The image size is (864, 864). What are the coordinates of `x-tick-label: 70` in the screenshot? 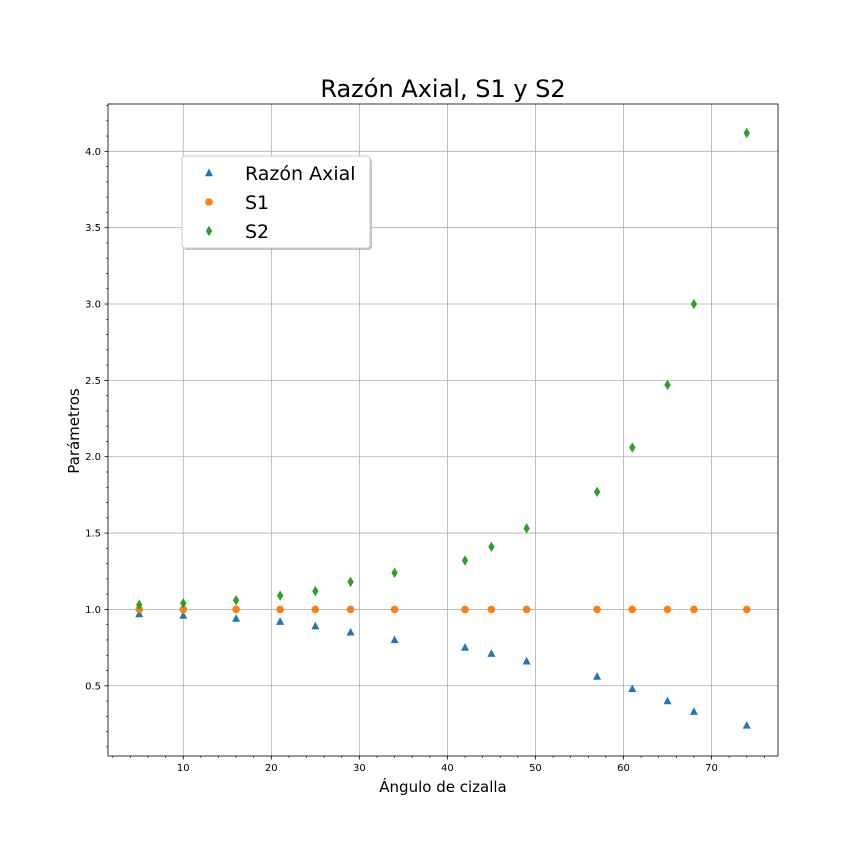 It's located at (711, 768).